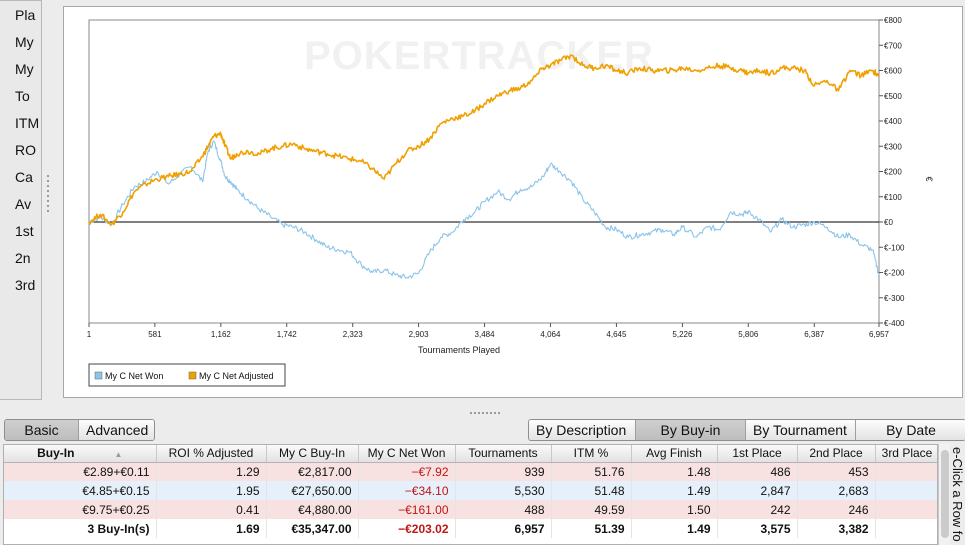 Image resolution: width=965 pixels, height=545 pixels. Describe the element at coordinates (894, 247) in the screenshot. I see `y-tick-label: €-100` at that location.